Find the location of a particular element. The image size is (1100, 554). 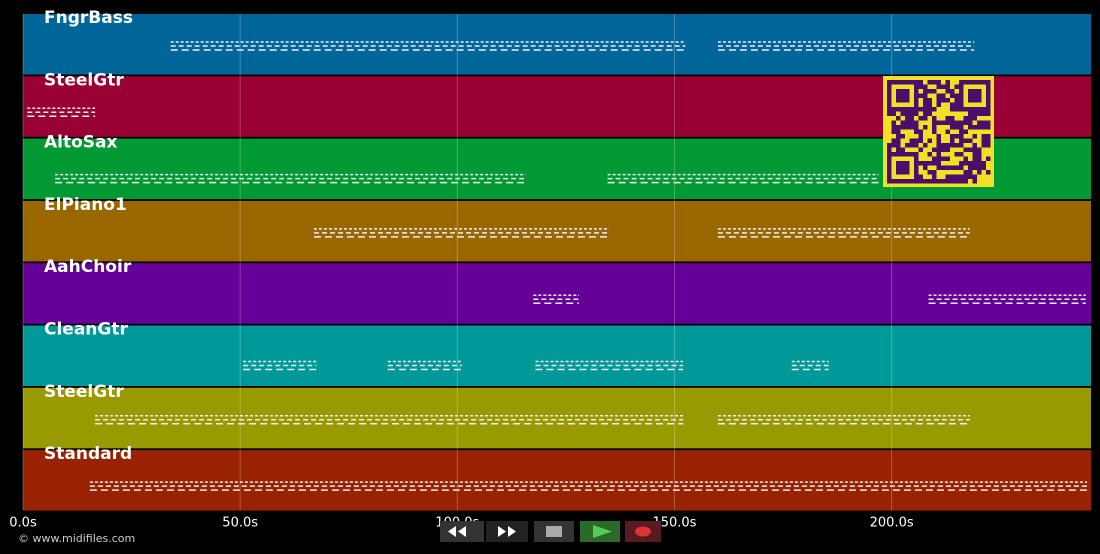

track-name: AahChoir is located at coordinates (88, 267).